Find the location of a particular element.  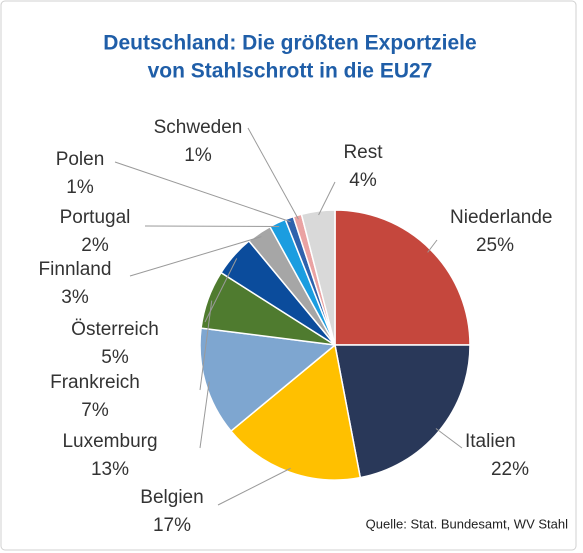

slice-value-label: 7% is located at coordinates (95, 410).